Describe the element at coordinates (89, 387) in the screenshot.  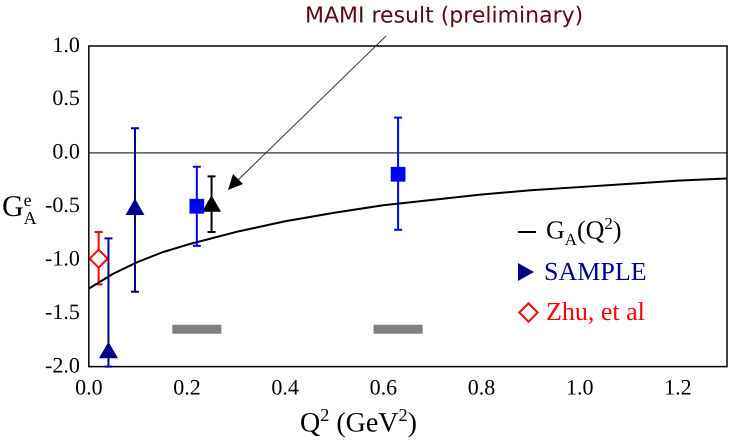
I see `x-tick-label: 0.0` at that location.